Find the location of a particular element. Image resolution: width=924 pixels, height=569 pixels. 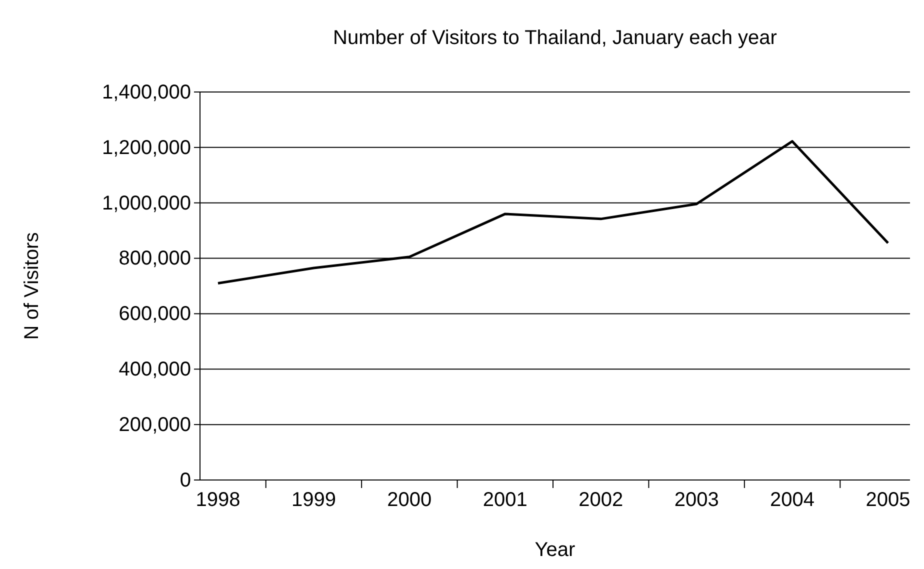

y-tick-label: 1,000,000 is located at coordinates (146, 203).